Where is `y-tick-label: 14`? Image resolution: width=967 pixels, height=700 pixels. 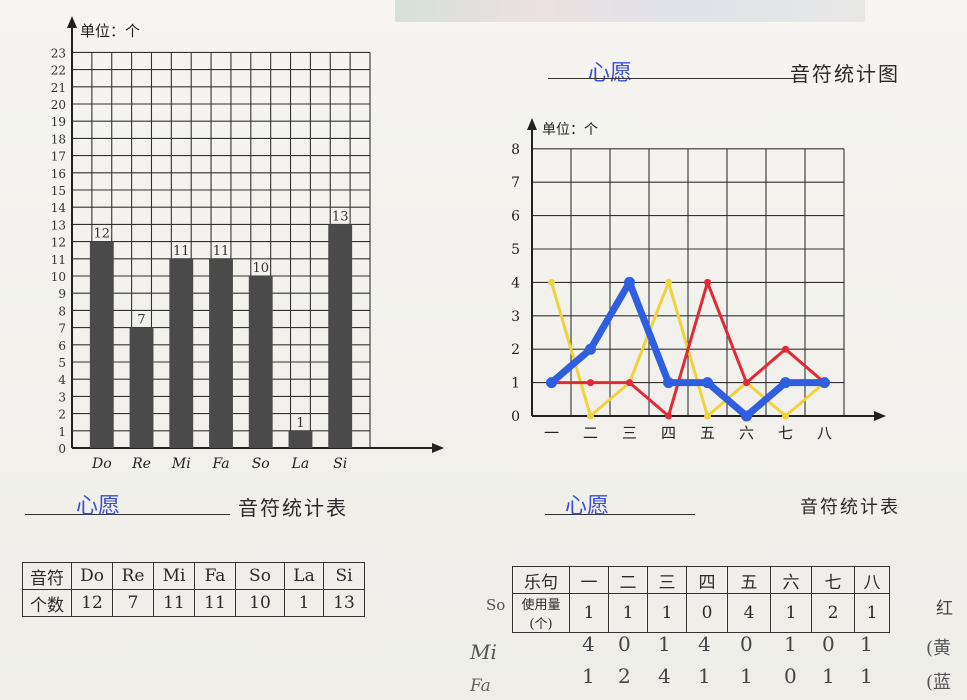 y-tick-label: 14 is located at coordinates (59, 208).